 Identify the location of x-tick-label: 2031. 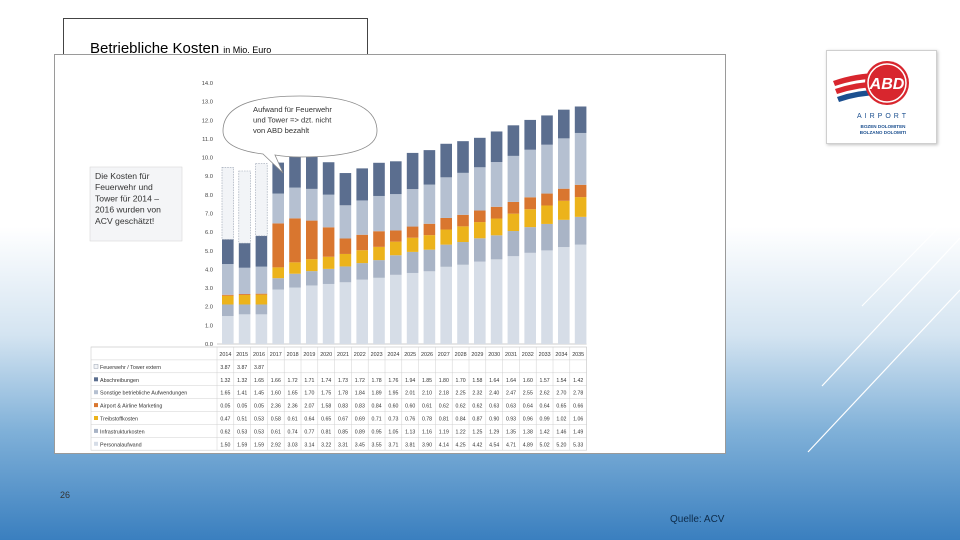
(511, 355).